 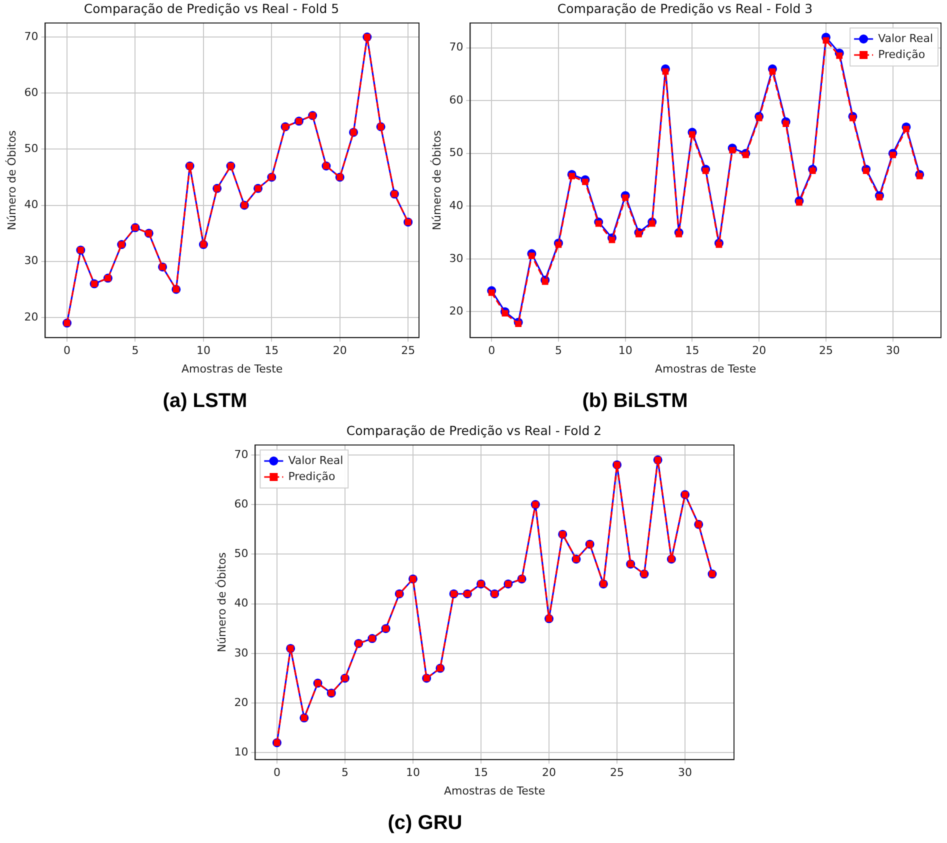 I want to click on chart-title: Comparação de Predição vs Real - Fold 3, so click(x=685, y=8).